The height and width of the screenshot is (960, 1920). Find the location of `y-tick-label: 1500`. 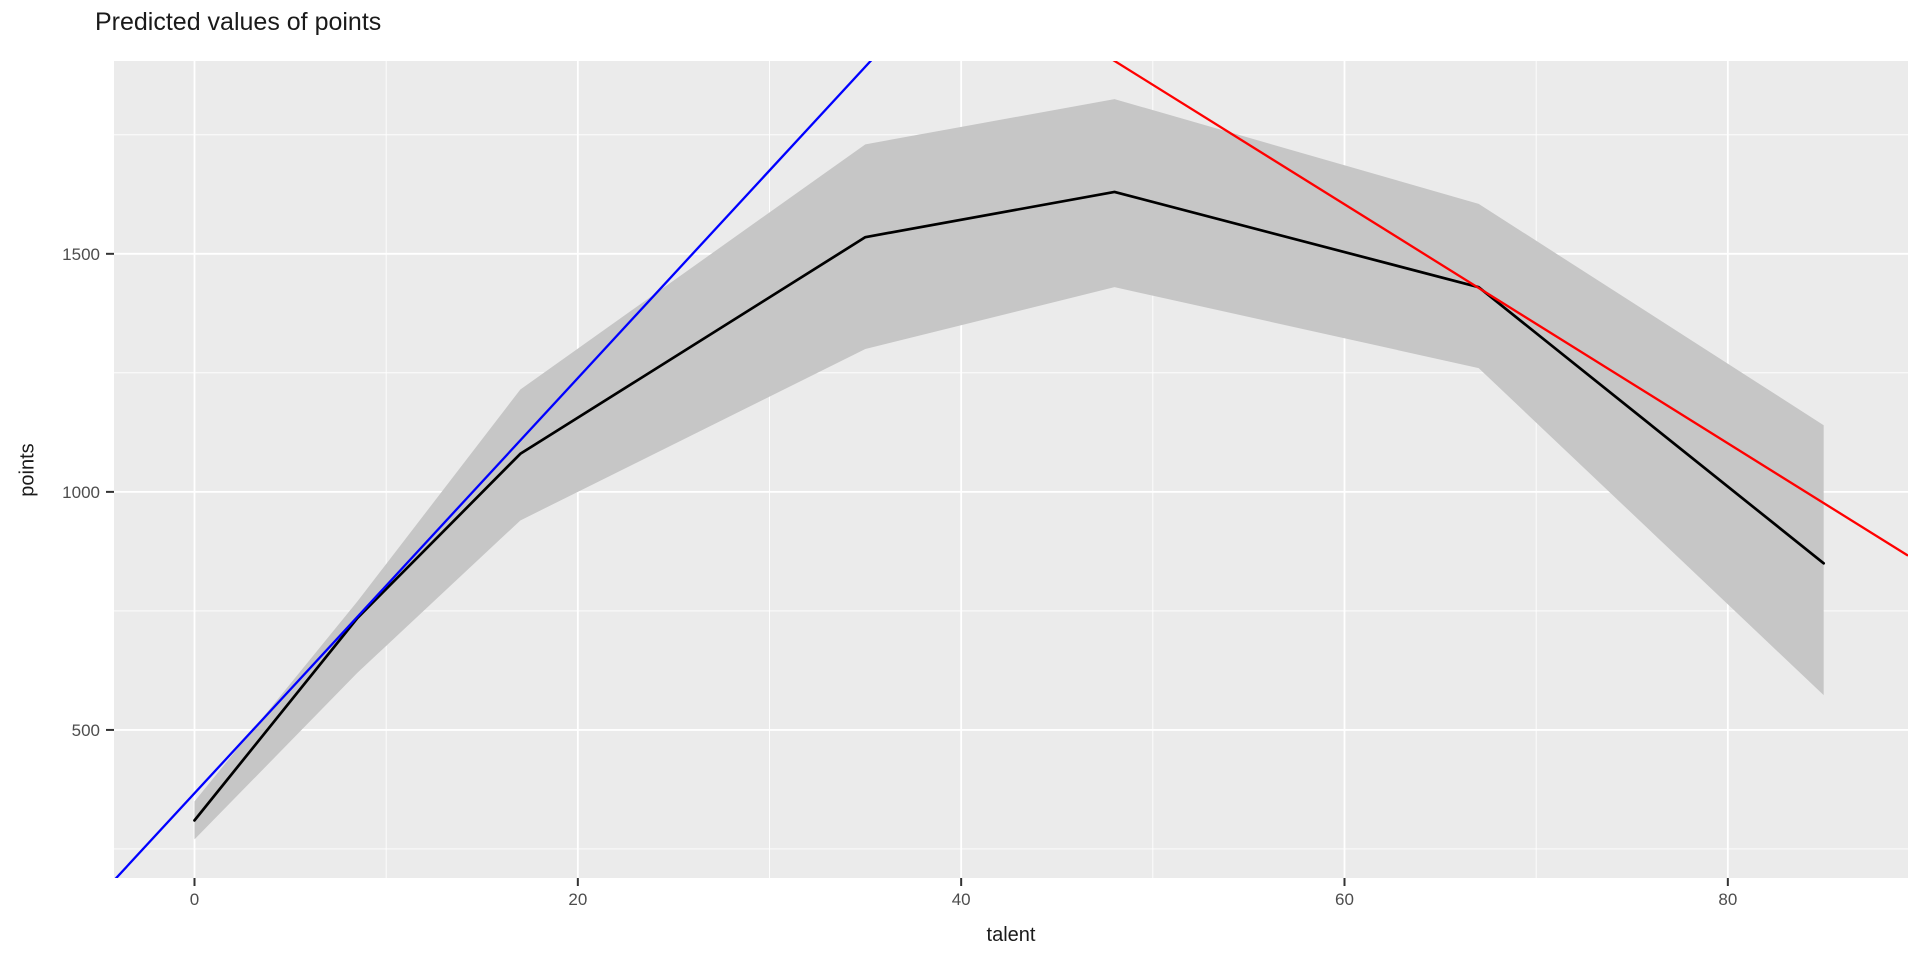

y-tick-label: 1500 is located at coordinates (81, 254).